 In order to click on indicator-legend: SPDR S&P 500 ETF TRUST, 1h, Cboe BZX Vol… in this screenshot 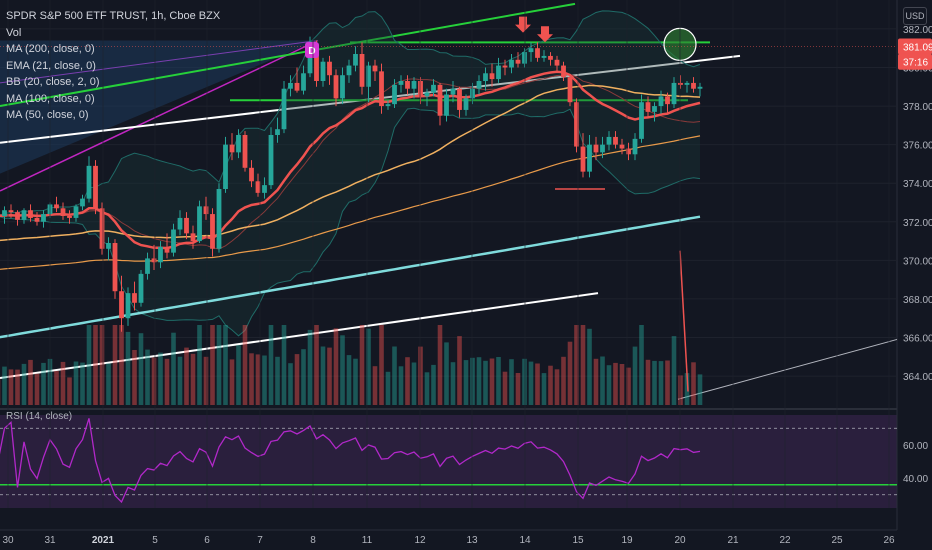, I will do `click(113, 66)`.